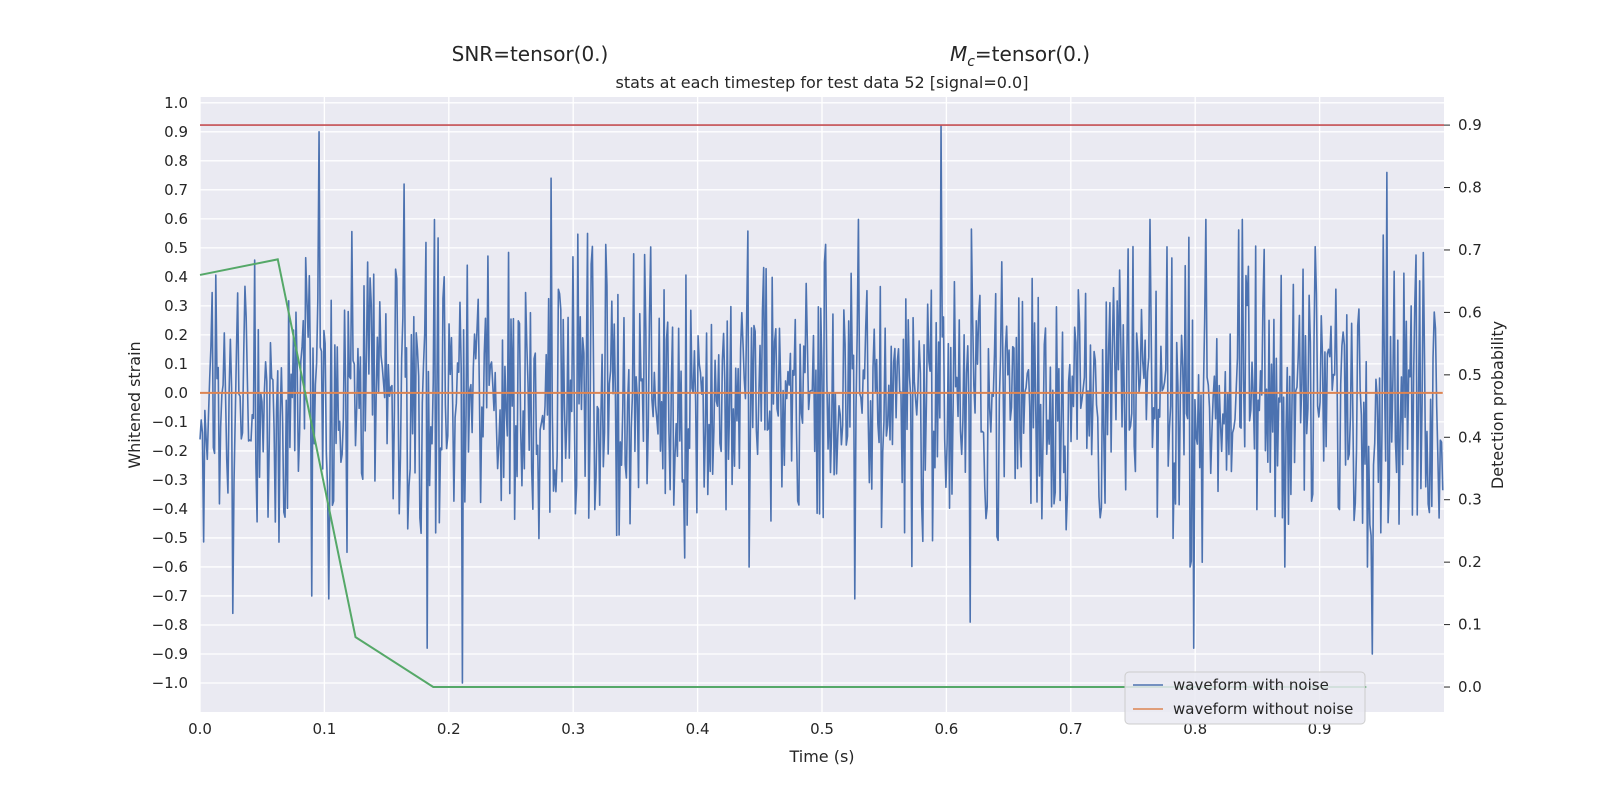 The height and width of the screenshot is (800, 1600). I want to click on legend-box, so click(1245, 698).